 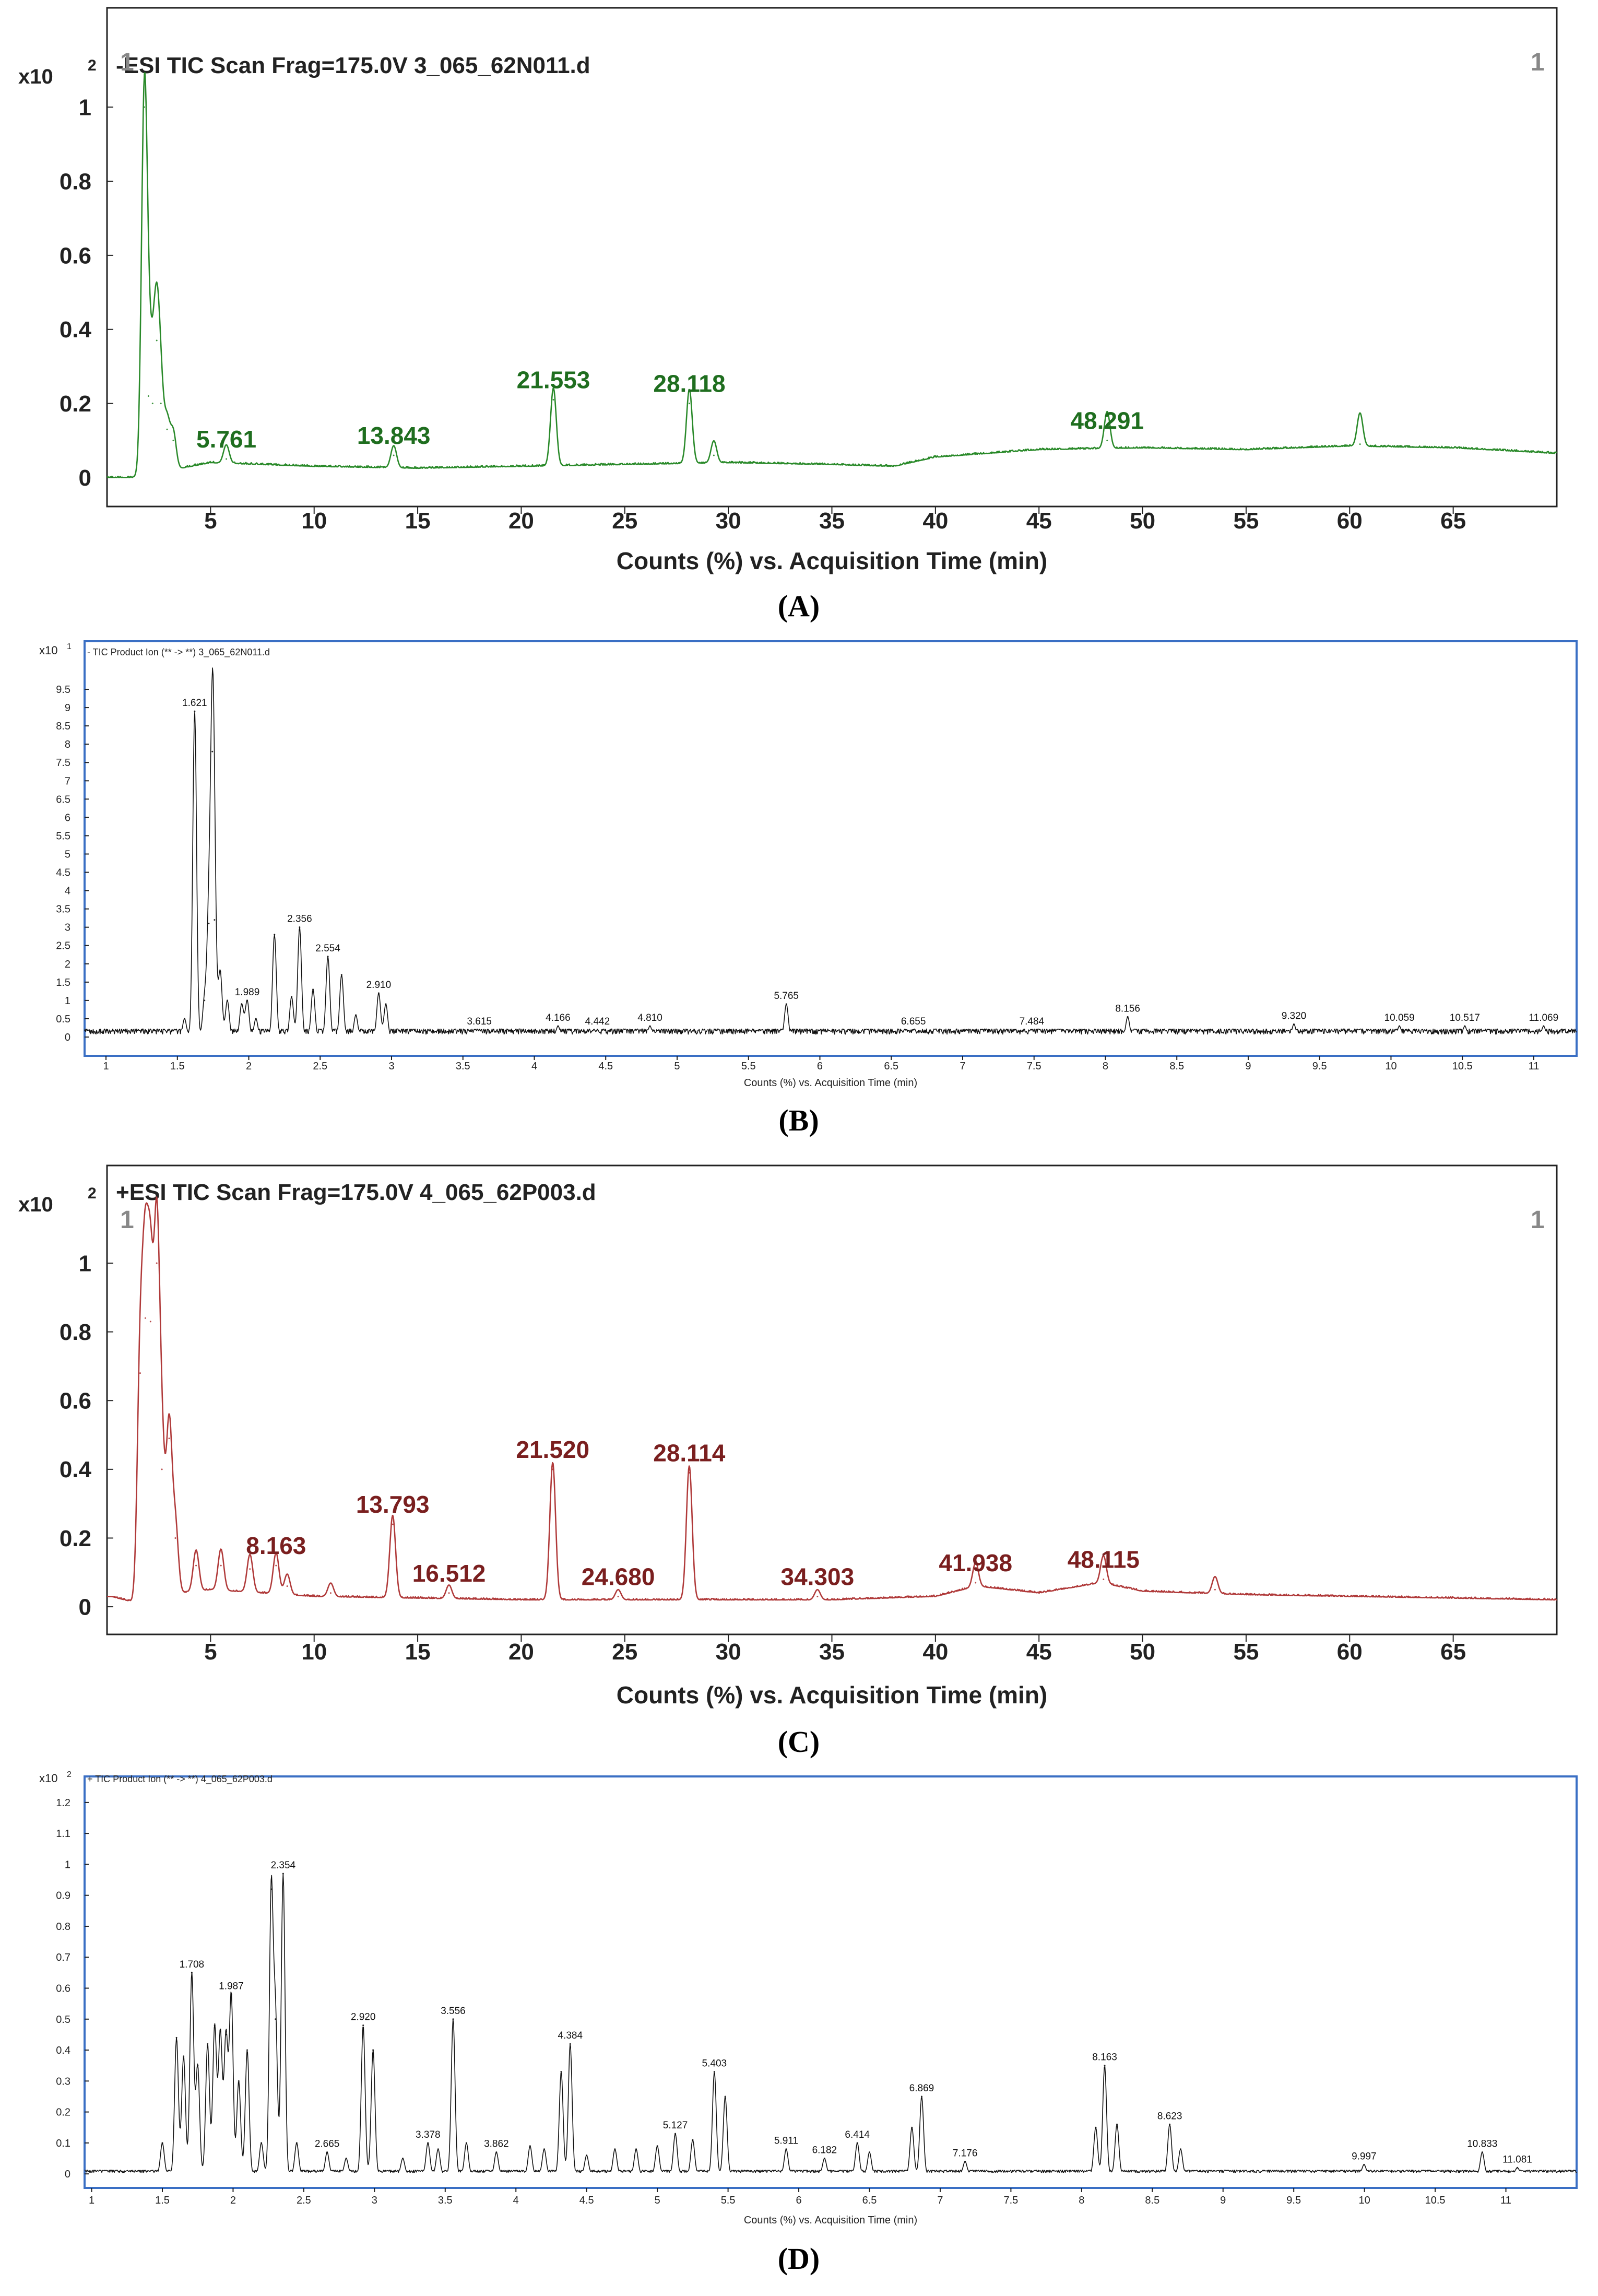 What do you see at coordinates (68, 891) in the screenshot?
I see `y-tick-label: 4` at bounding box center [68, 891].